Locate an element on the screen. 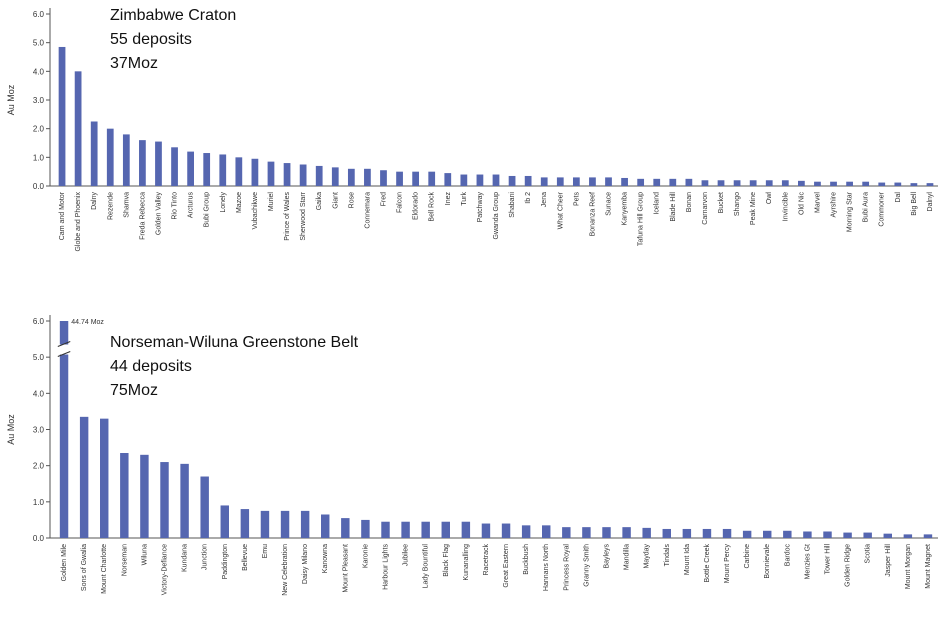  x-tick-label: Golden Valley is located at coordinates (158, 214).